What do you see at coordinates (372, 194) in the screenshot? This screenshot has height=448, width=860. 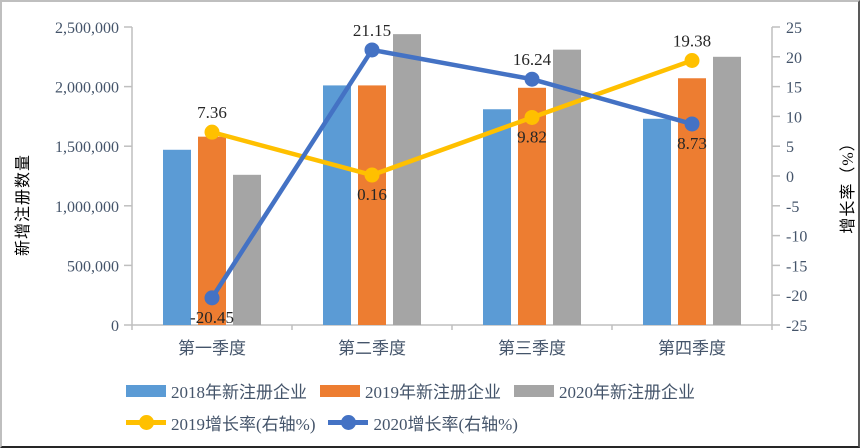 I see `data-label: 0.16` at bounding box center [372, 194].